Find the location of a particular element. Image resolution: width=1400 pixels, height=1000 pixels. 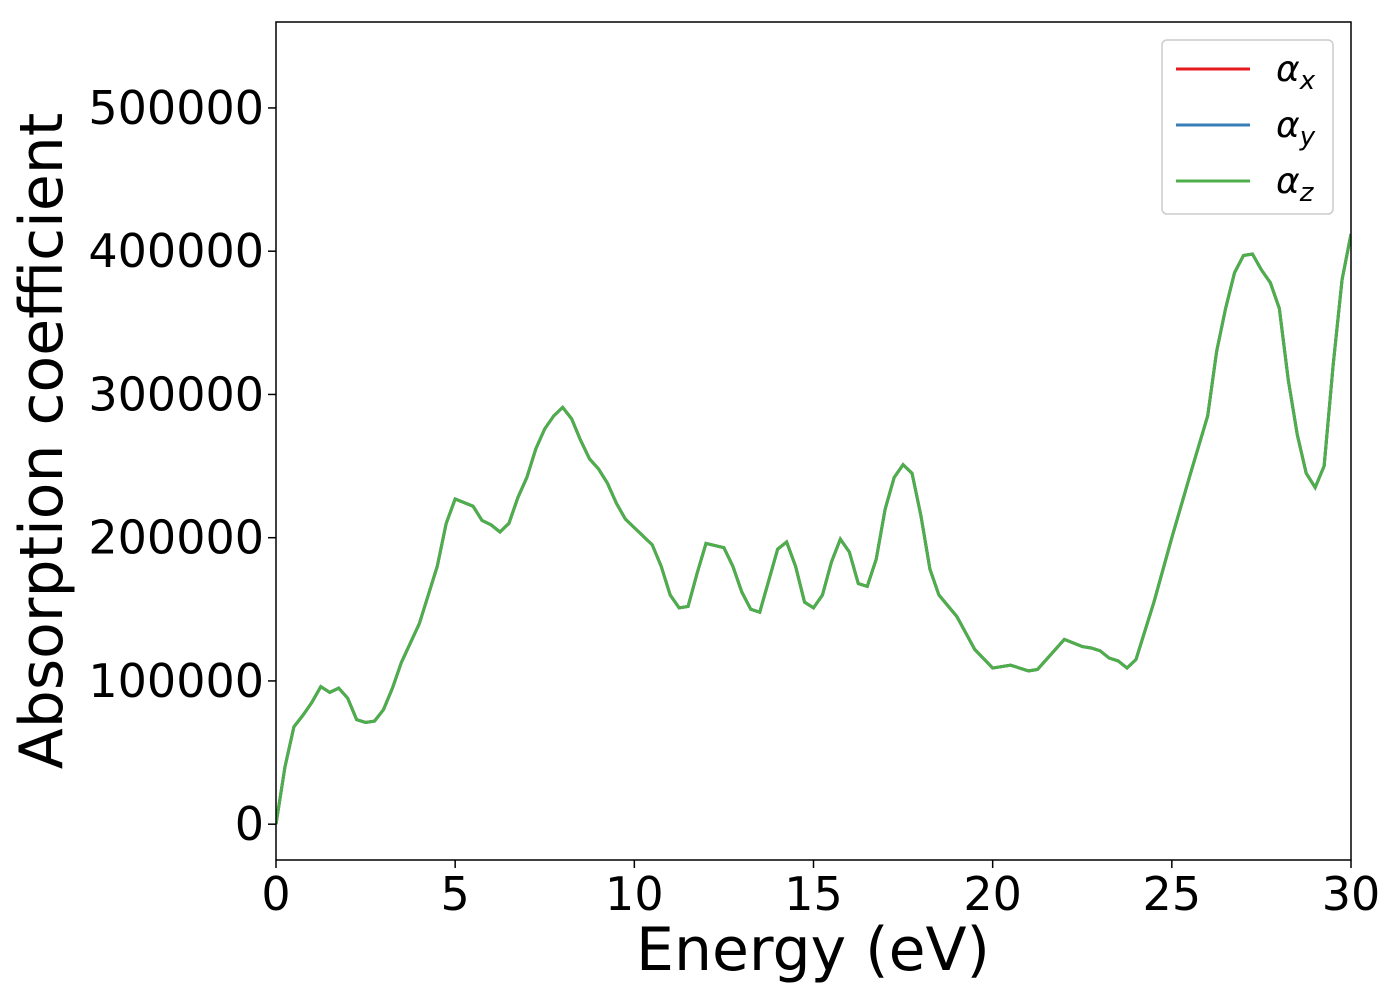

y-tick-label: 0 is located at coordinates (249, 824).